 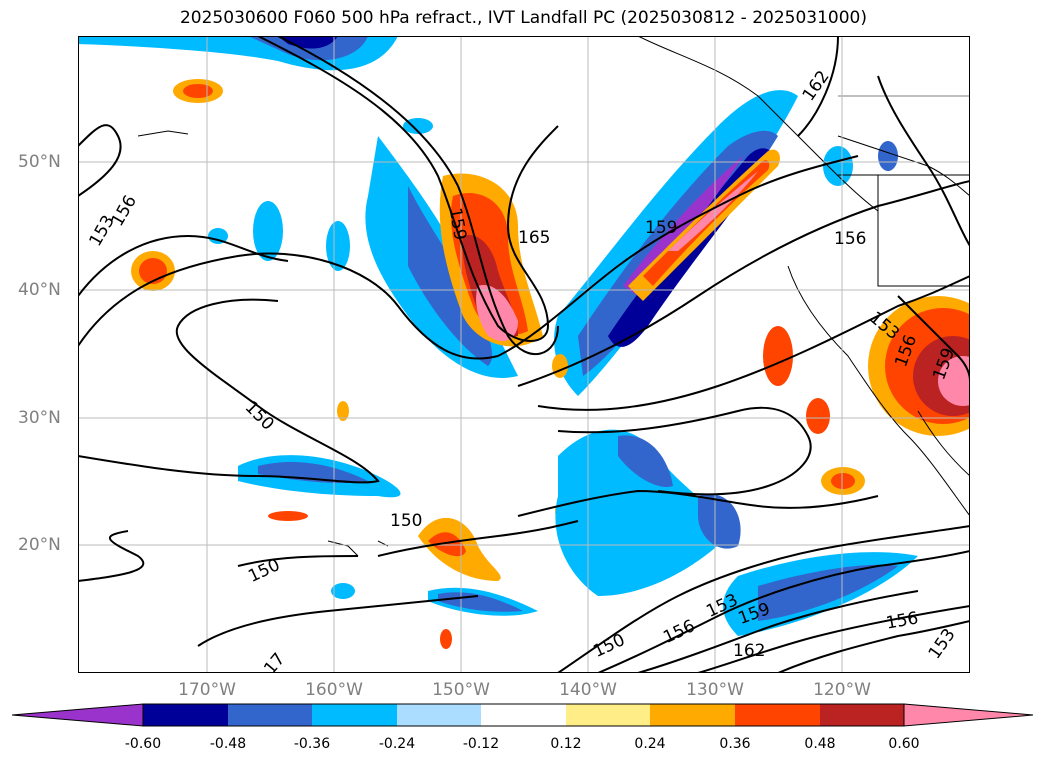 What do you see at coordinates (39, 162) in the screenshot?
I see `lat-label-50n: 50°N` at bounding box center [39, 162].